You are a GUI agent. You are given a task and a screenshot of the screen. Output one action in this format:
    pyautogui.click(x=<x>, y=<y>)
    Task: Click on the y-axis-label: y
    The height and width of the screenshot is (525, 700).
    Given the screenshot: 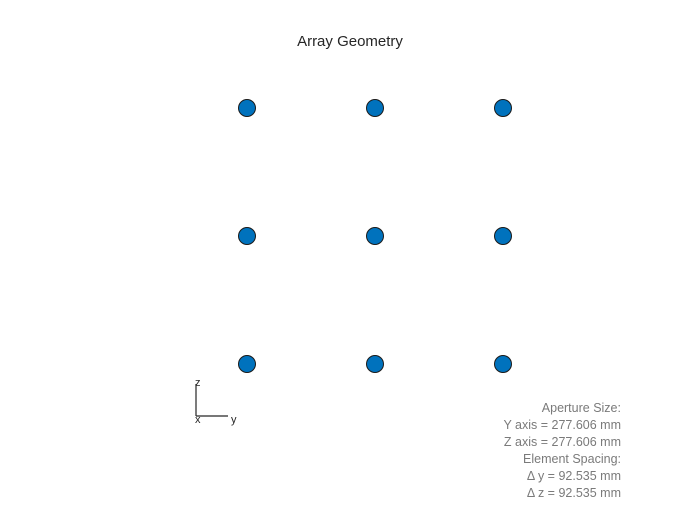 What is the action you would take?
    pyautogui.click(x=234, y=420)
    